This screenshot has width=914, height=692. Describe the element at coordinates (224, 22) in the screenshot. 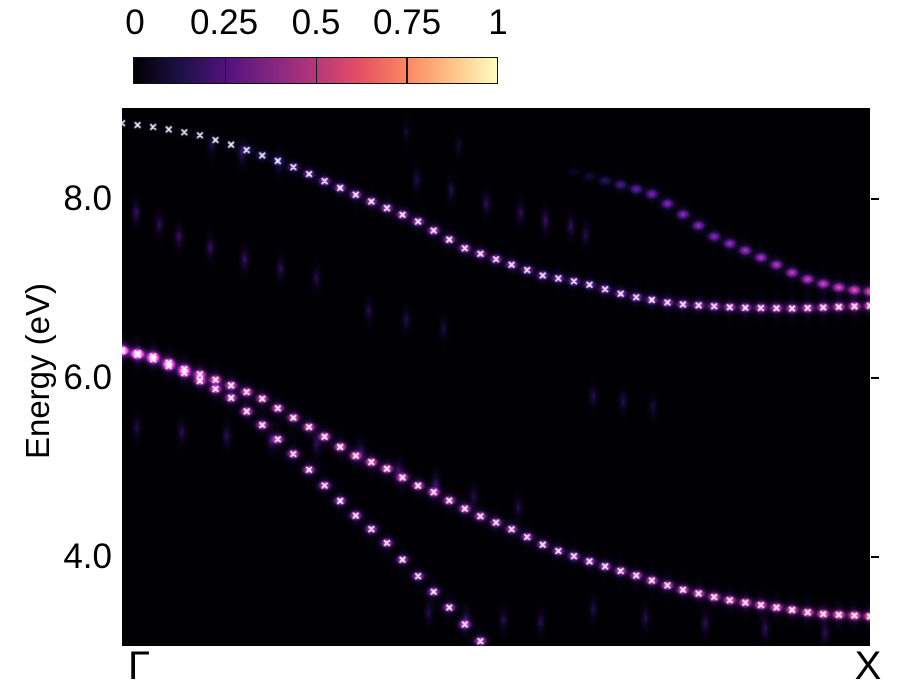

I see `colorbar-tick-label: 0.25` at that location.